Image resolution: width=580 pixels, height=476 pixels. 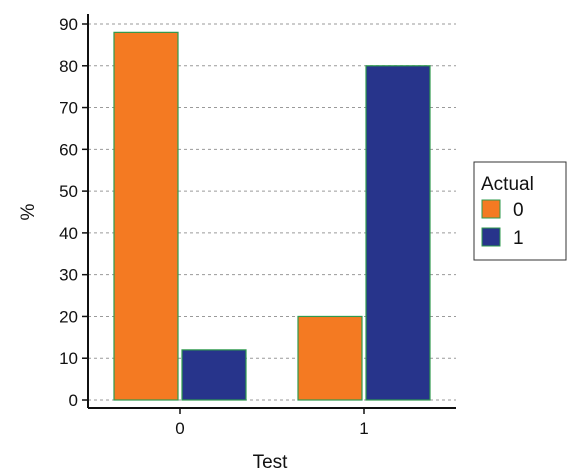 I want to click on legend: Actual 01, so click(x=520, y=211).